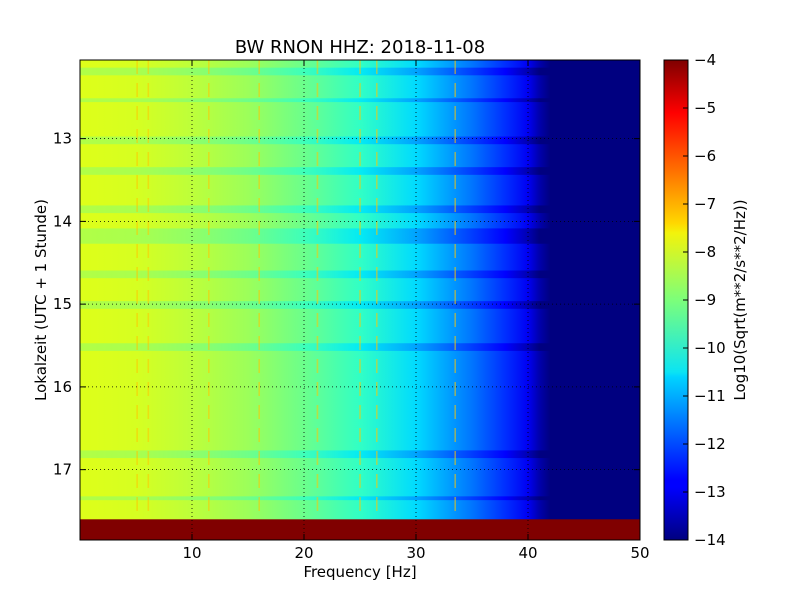 The image size is (800, 600). What do you see at coordinates (415, 553) in the screenshot?
I see `x-tick-label: 30` at bounding box center [415, 553].